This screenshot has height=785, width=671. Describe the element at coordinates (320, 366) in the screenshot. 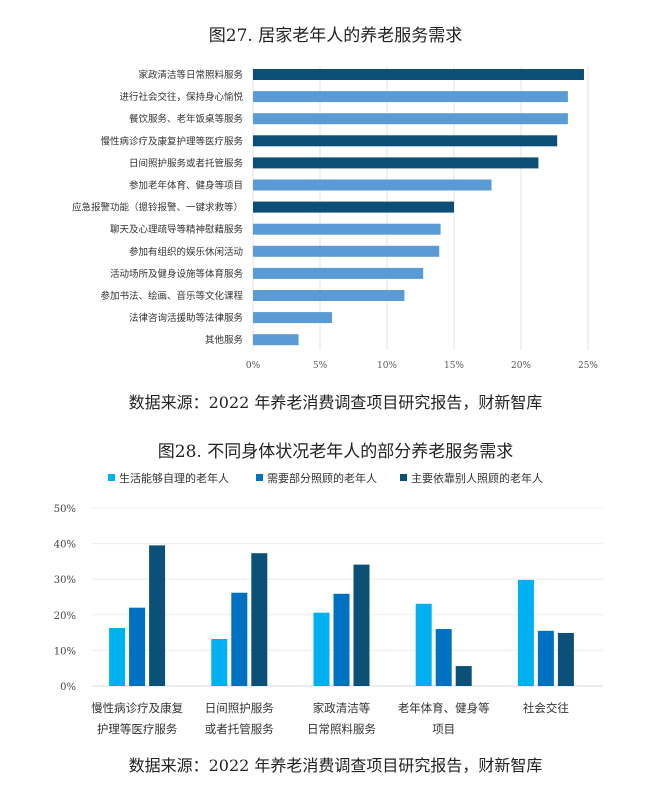

I see `x-tick-label: 5%` at that location.